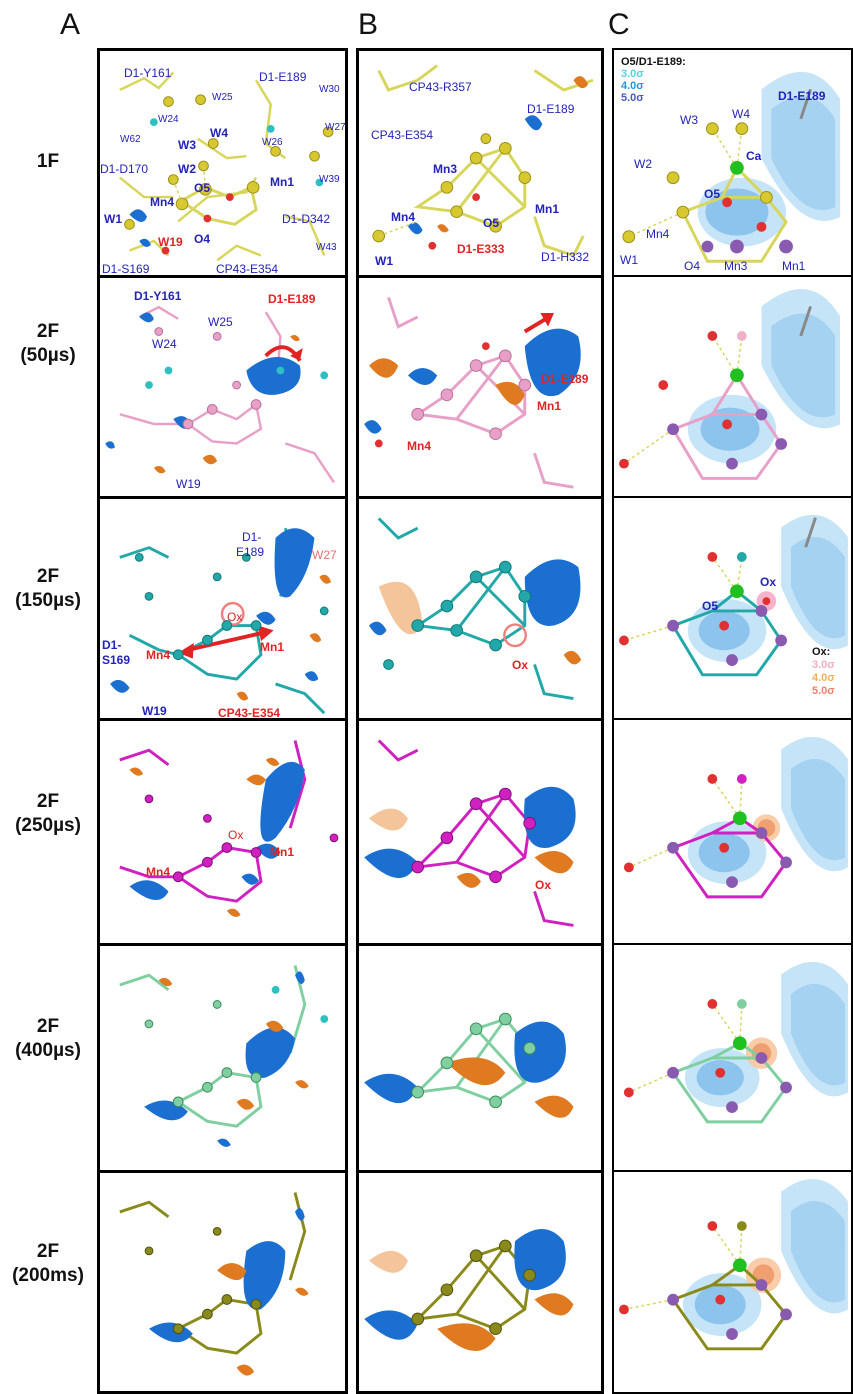 Image resolution: width=853 pixels, height=1394 pixels. Describe the element at coordinates (823, 691) in the screenshot. I see `ox-legend-5sigma: 5.0σ` at that location.